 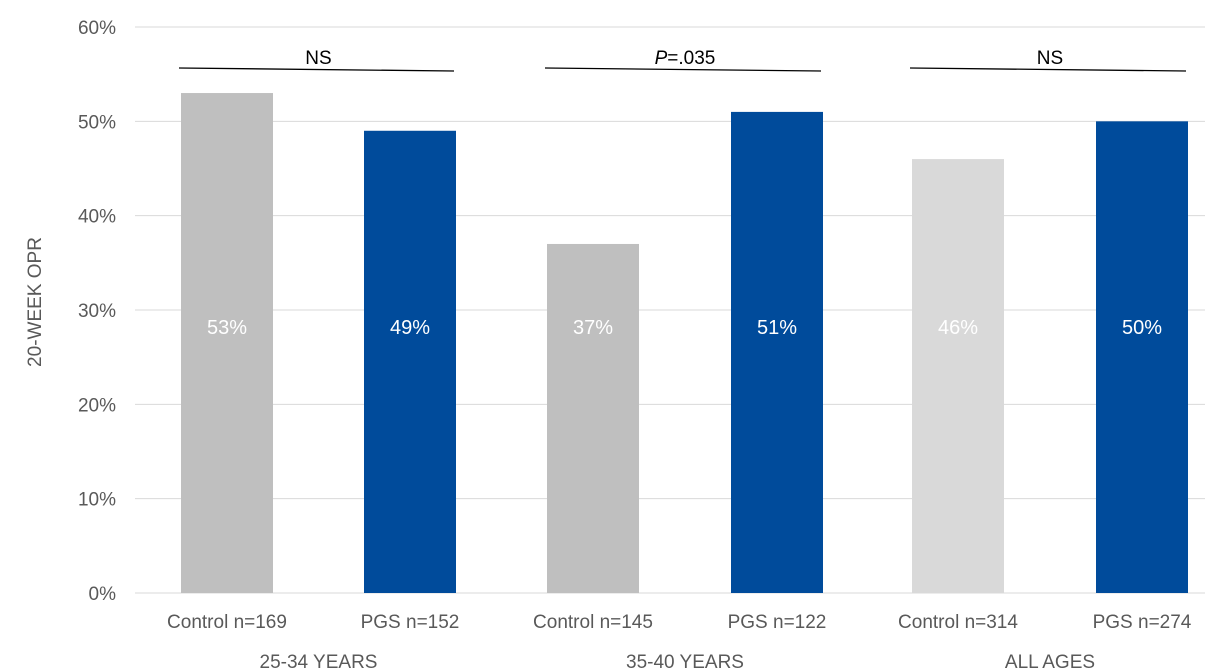 What do you see at coordinates (227, 328) in the screenshot?
I see `bar-data-label: 53%` at bounding box center [227, 328].